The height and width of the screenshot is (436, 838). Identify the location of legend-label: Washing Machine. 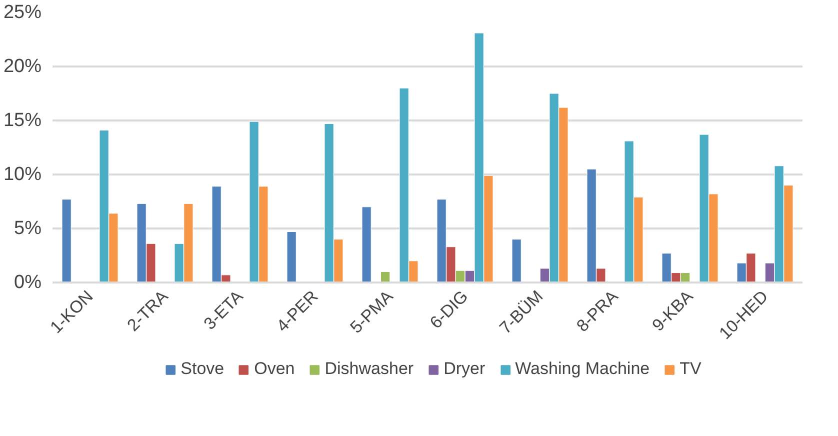
(582, 369).